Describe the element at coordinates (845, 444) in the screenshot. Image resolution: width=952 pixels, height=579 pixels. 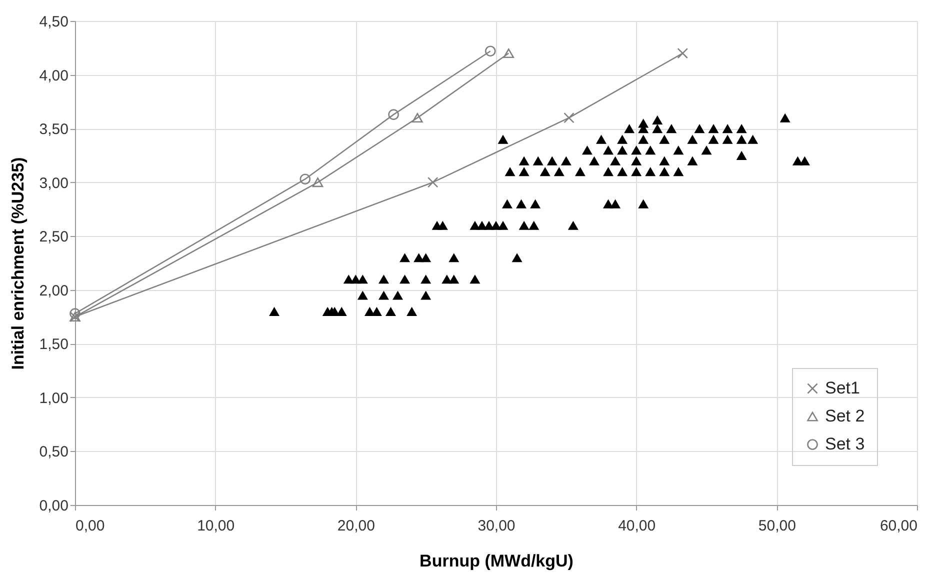
I see `legend-label: Set 3` at that location.